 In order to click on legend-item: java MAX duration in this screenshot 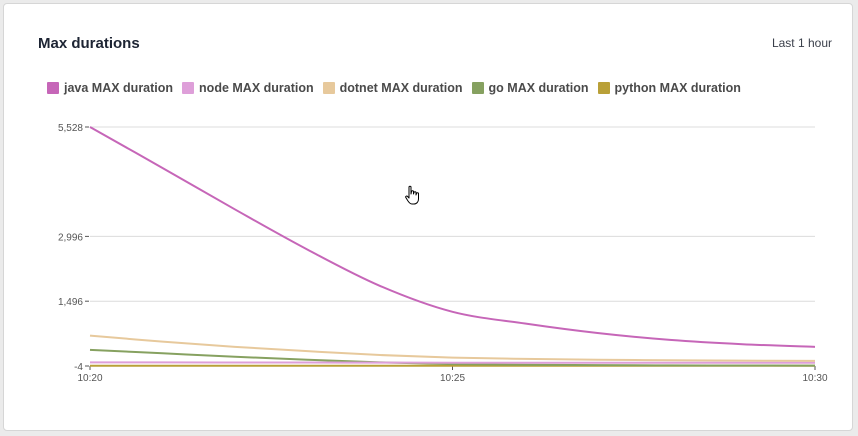, I will do `click(110, 88)`.